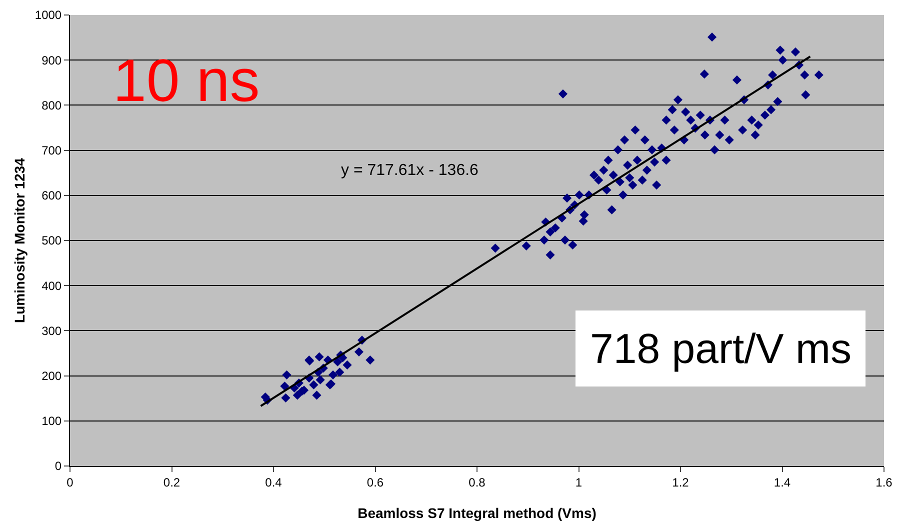 This screenshot has height=528, width=902. I want to click on annotation: 718 part/V ms, so click(721, 348).